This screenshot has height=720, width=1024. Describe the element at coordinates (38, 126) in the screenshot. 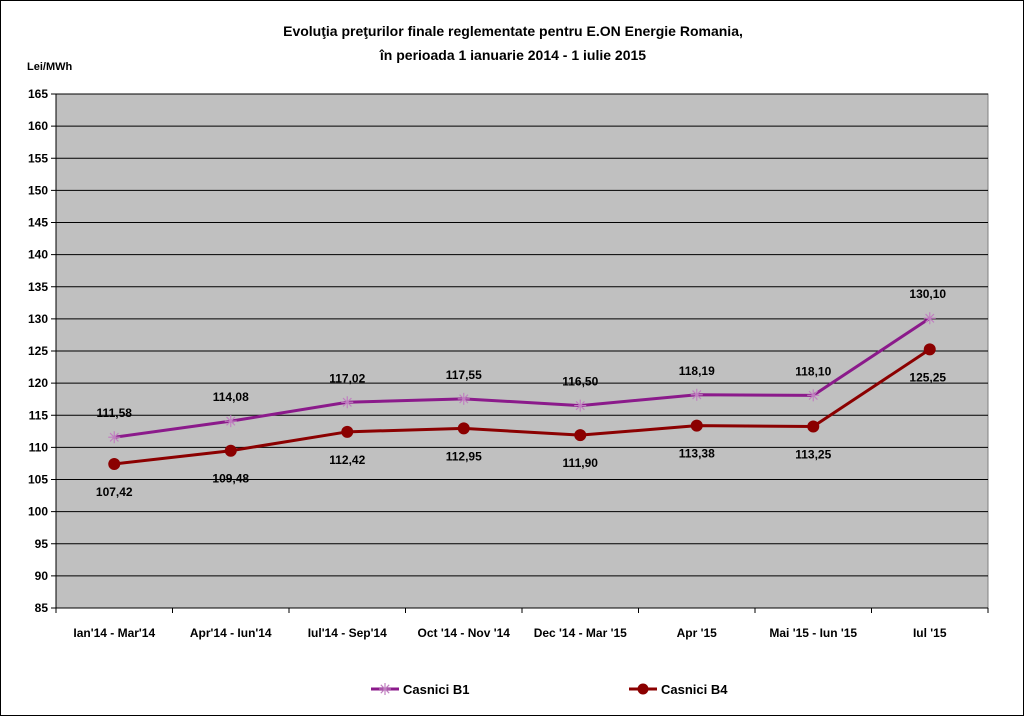

I see `y-tick-label: 160` at that location.